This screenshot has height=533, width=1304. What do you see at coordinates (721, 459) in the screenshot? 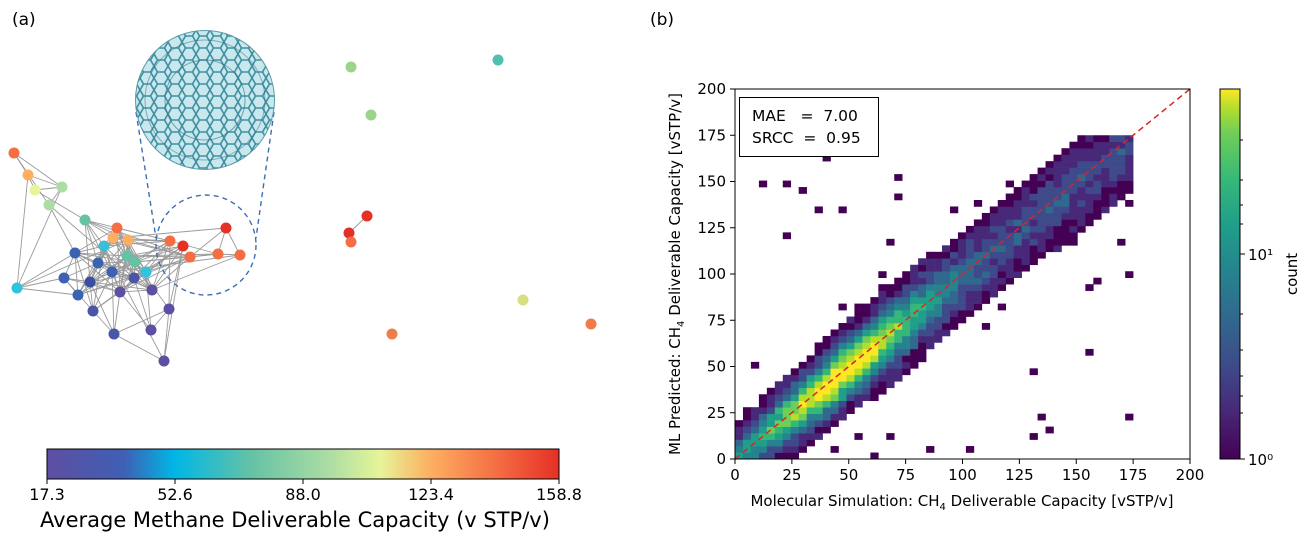
I see `y-tick-label: 0` at bounding box center [721, 459].